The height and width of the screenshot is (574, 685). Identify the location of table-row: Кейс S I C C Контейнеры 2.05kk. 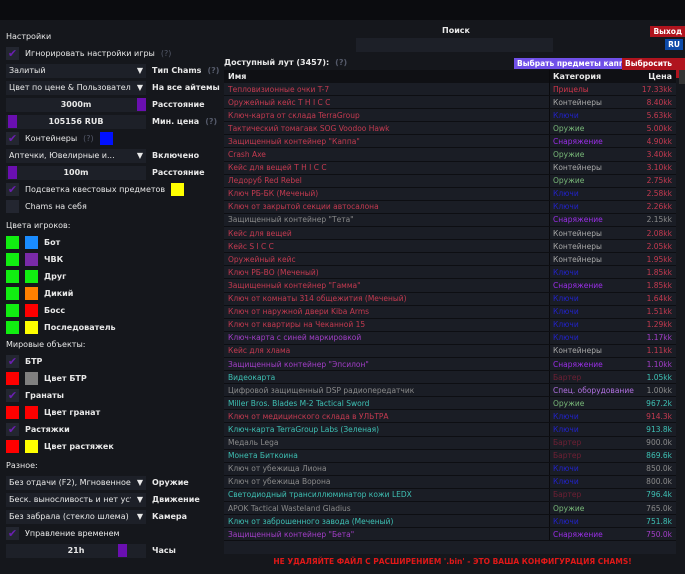
(450, 247).